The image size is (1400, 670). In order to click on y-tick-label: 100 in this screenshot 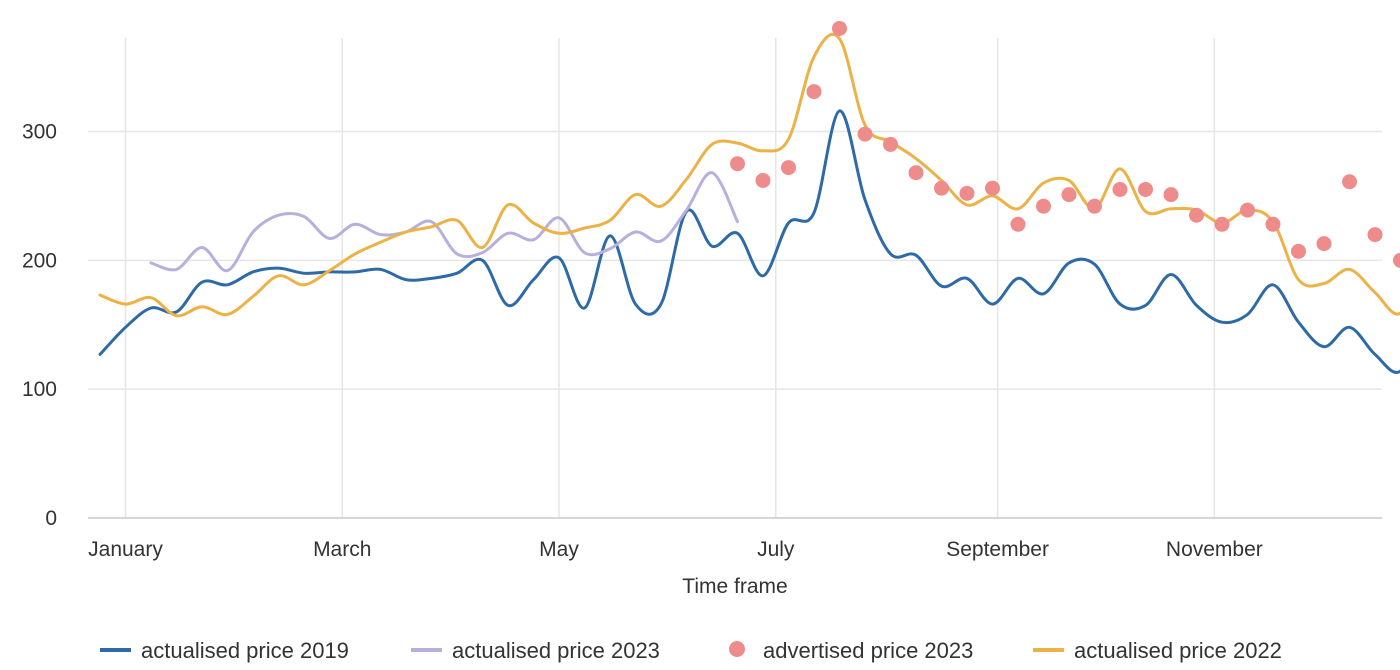, I will do `click(39, 389)`.